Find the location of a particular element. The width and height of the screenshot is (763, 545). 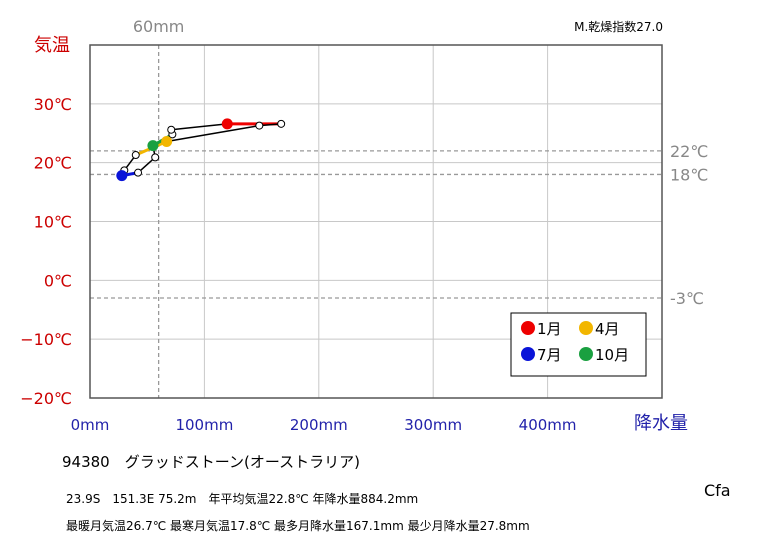

y-tick-label-4: 20℃ is located at coordinates (53, 163).